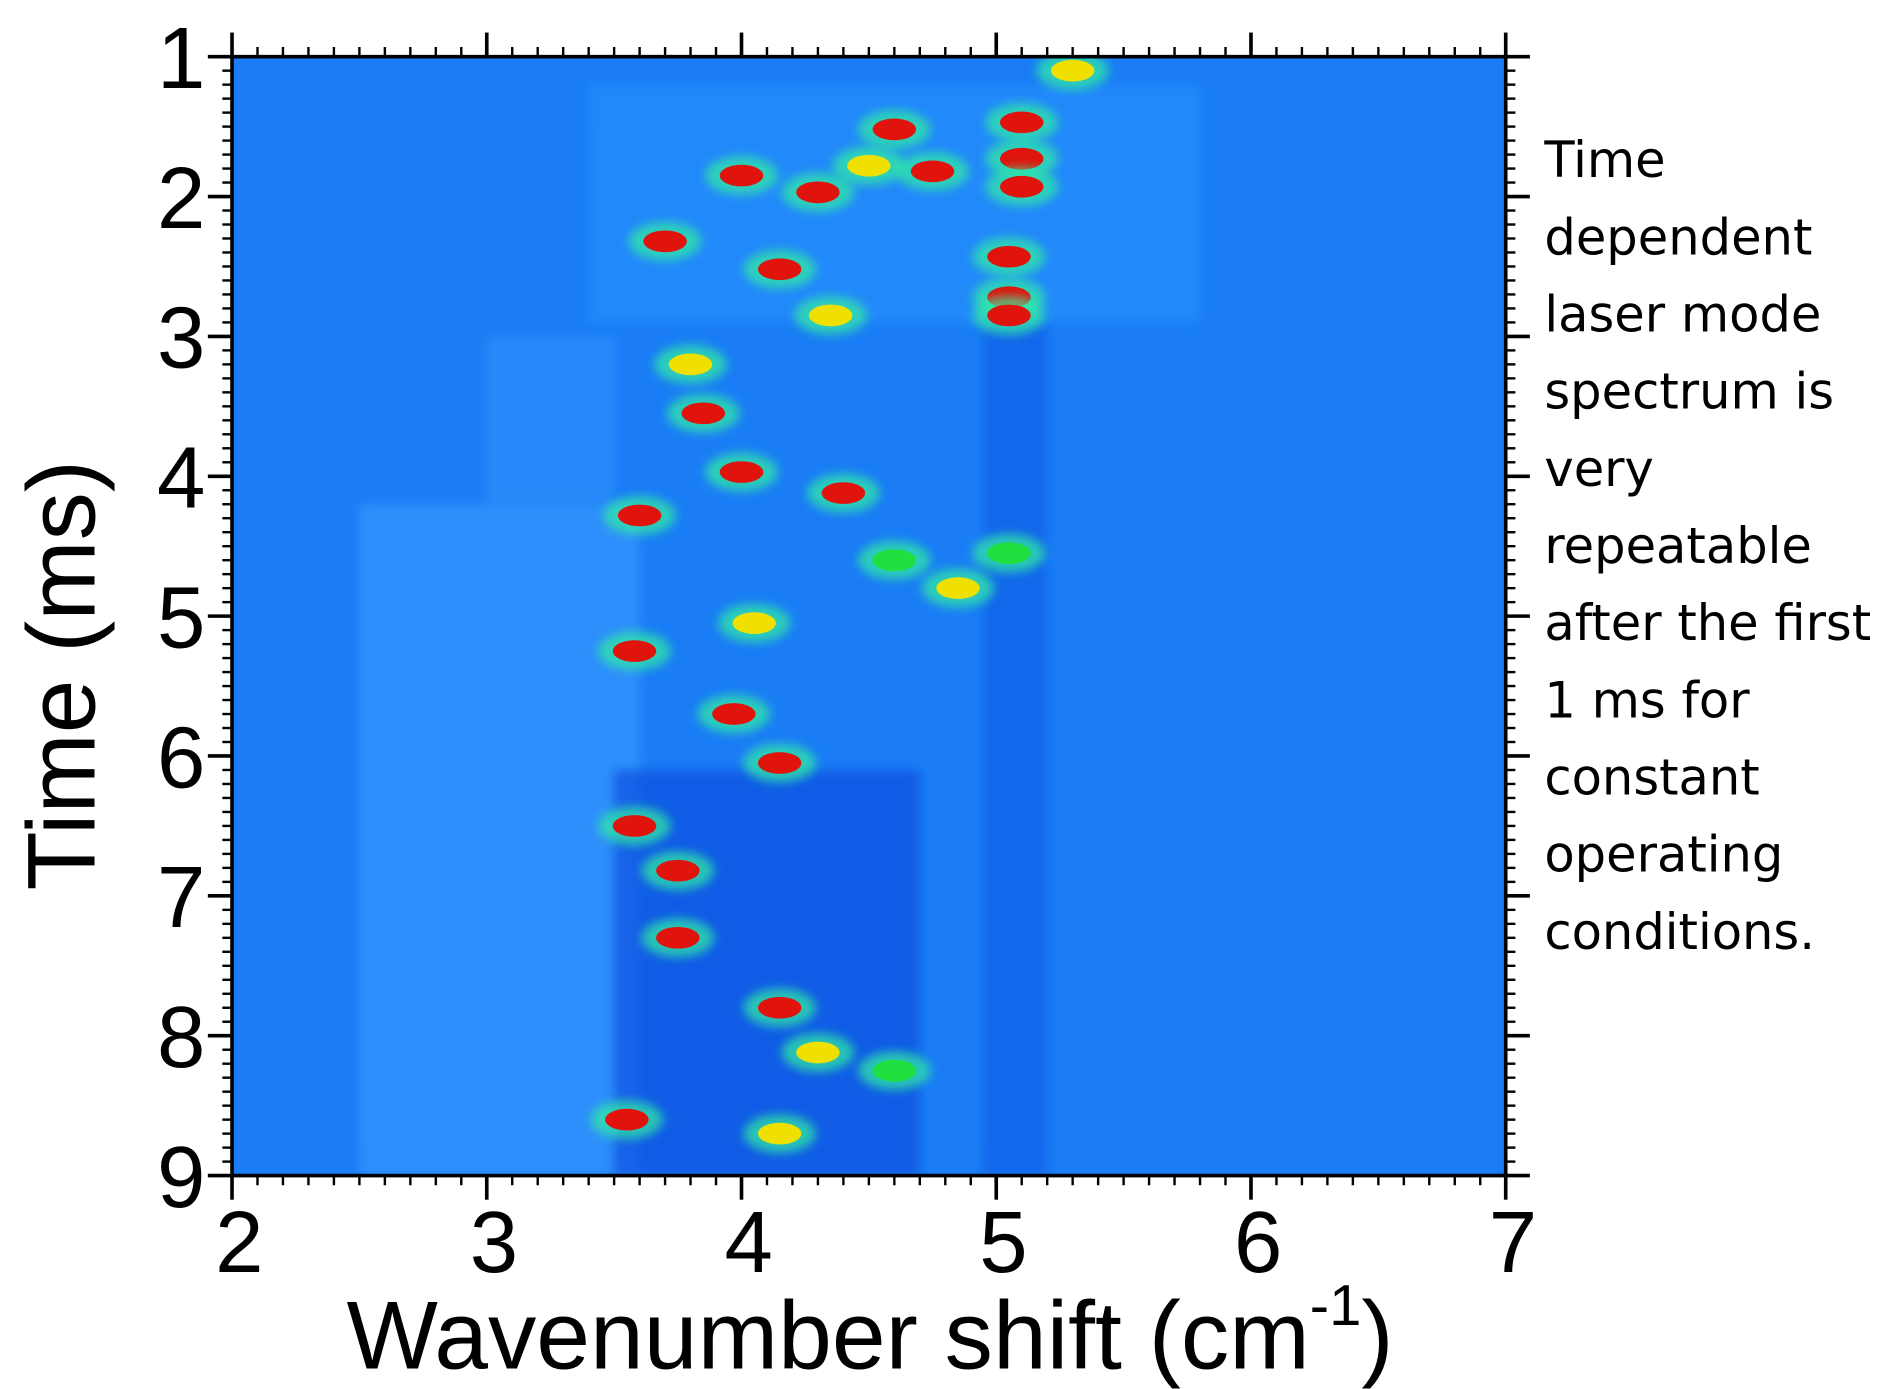  I want to click on x-axis-label: Wavenumber shift (cm-1), so click(870, 1331).